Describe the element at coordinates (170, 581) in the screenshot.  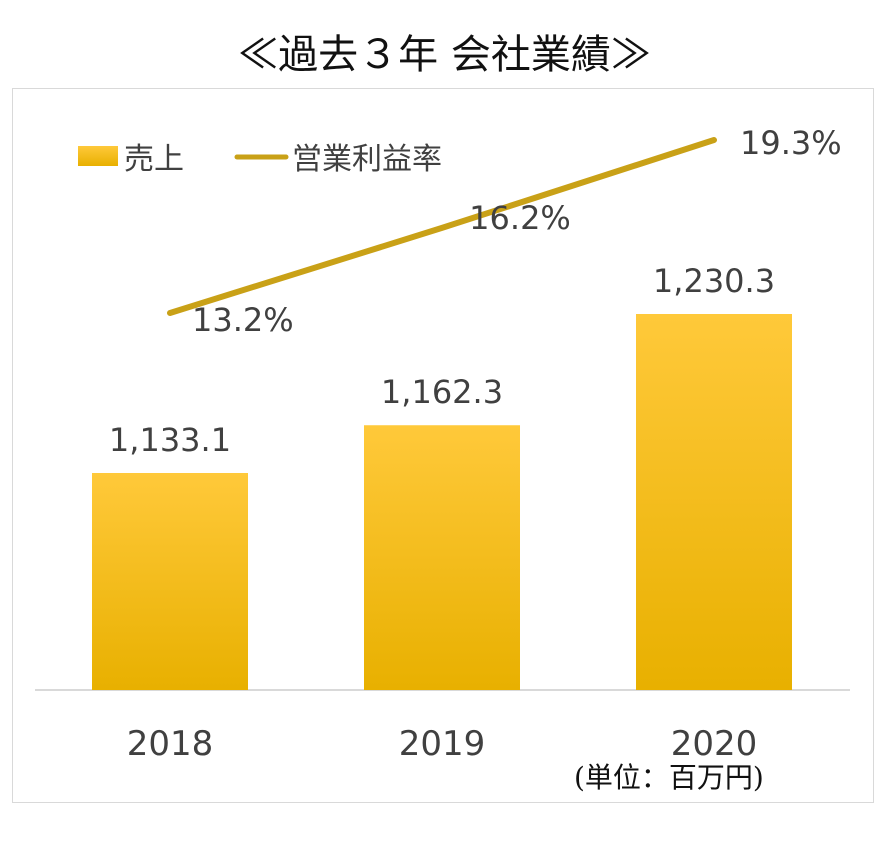
I see `bar-2018` at that location.